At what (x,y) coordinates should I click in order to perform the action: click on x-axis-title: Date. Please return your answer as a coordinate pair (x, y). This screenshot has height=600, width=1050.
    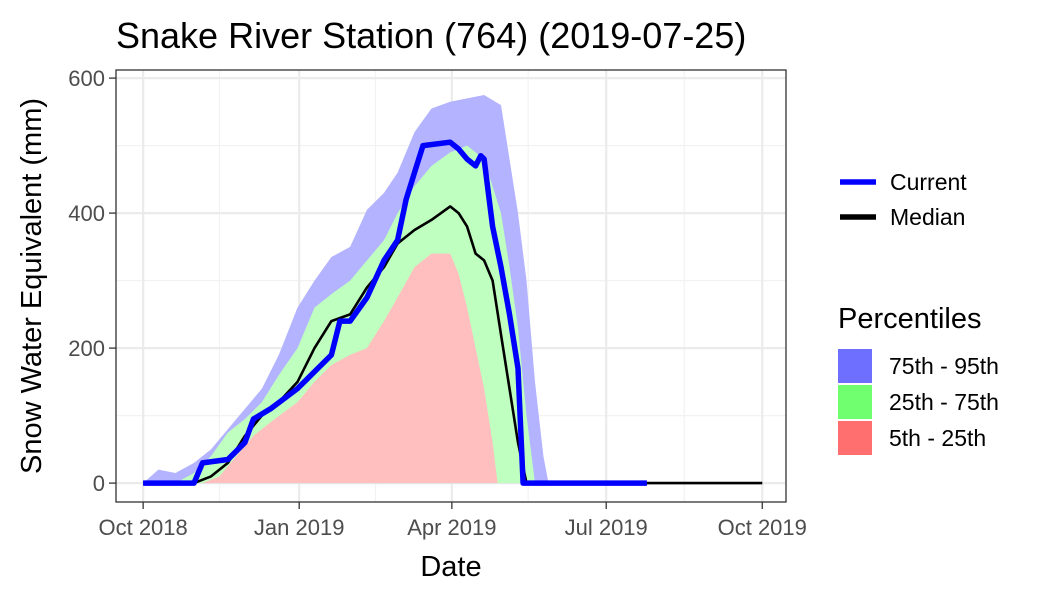
    Looking at the image, I should click on (450, 567).